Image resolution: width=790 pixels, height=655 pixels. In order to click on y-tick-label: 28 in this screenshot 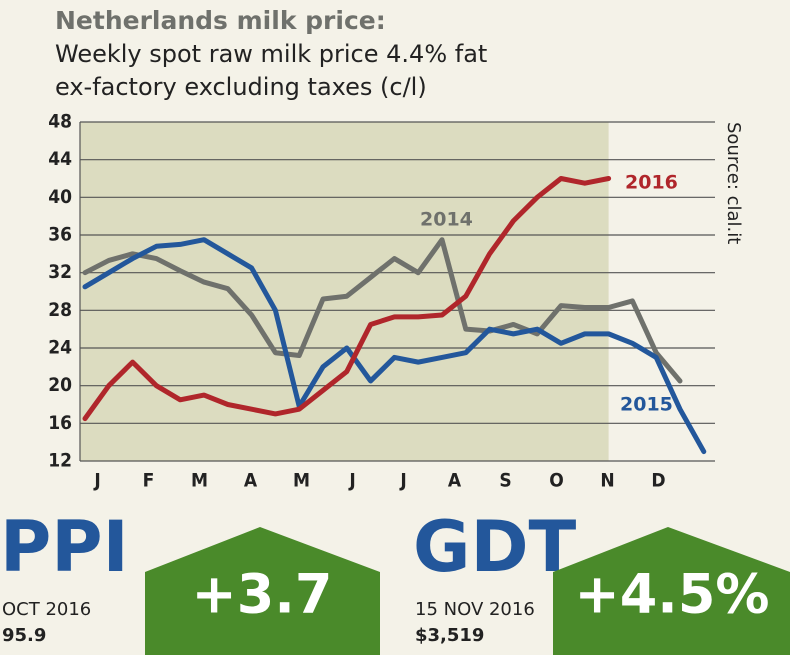, I will do `click(60, 310)`.